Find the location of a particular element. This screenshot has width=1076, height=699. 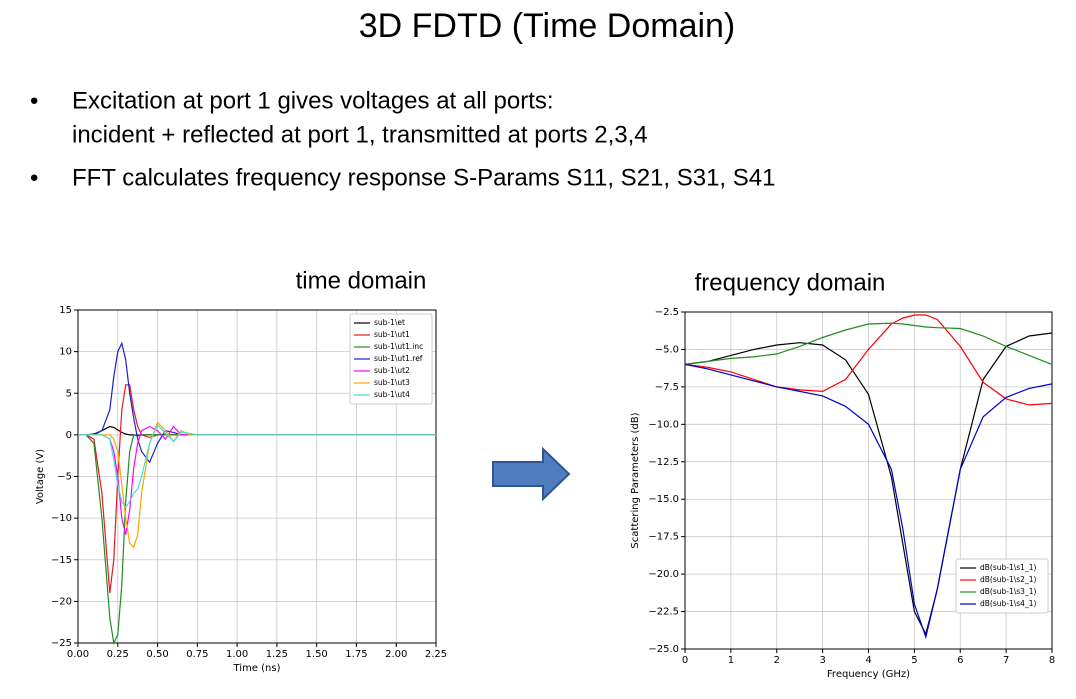

legend-label: sub-1\ut3 is located at coordinates (392, 382).